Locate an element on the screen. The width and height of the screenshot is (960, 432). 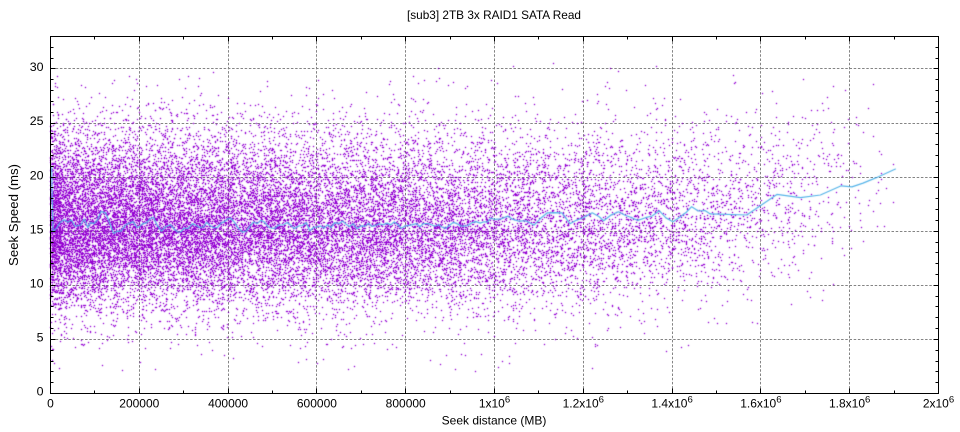
svg-text: 1.8x10⁶ is located at coordinates (849, 403).